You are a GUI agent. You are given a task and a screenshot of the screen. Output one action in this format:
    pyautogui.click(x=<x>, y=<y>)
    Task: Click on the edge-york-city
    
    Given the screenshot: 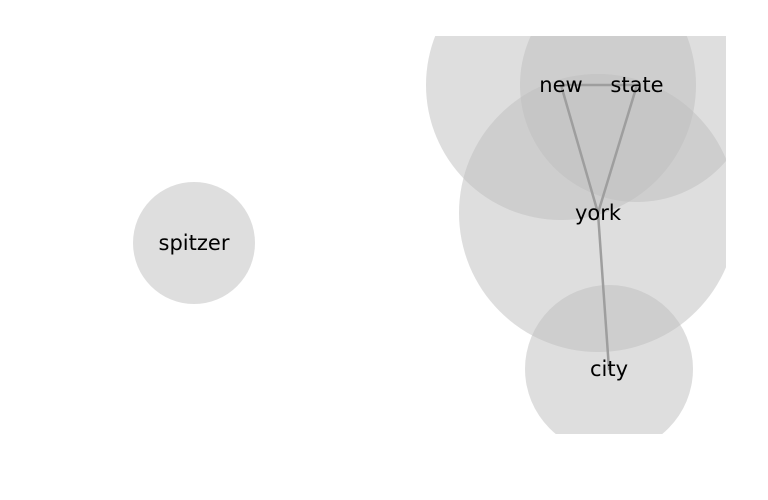 What is the action you would take?
    pyautogui.click(x=603, y=291)
    